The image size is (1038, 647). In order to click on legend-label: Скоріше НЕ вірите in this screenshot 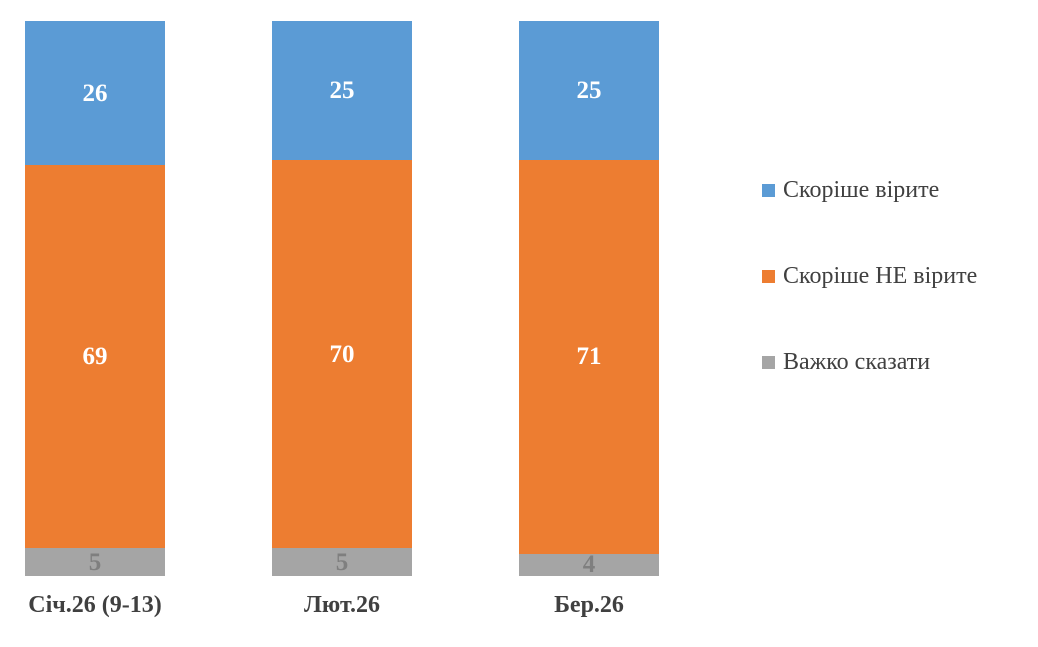, I will do `click(880, 275)`.